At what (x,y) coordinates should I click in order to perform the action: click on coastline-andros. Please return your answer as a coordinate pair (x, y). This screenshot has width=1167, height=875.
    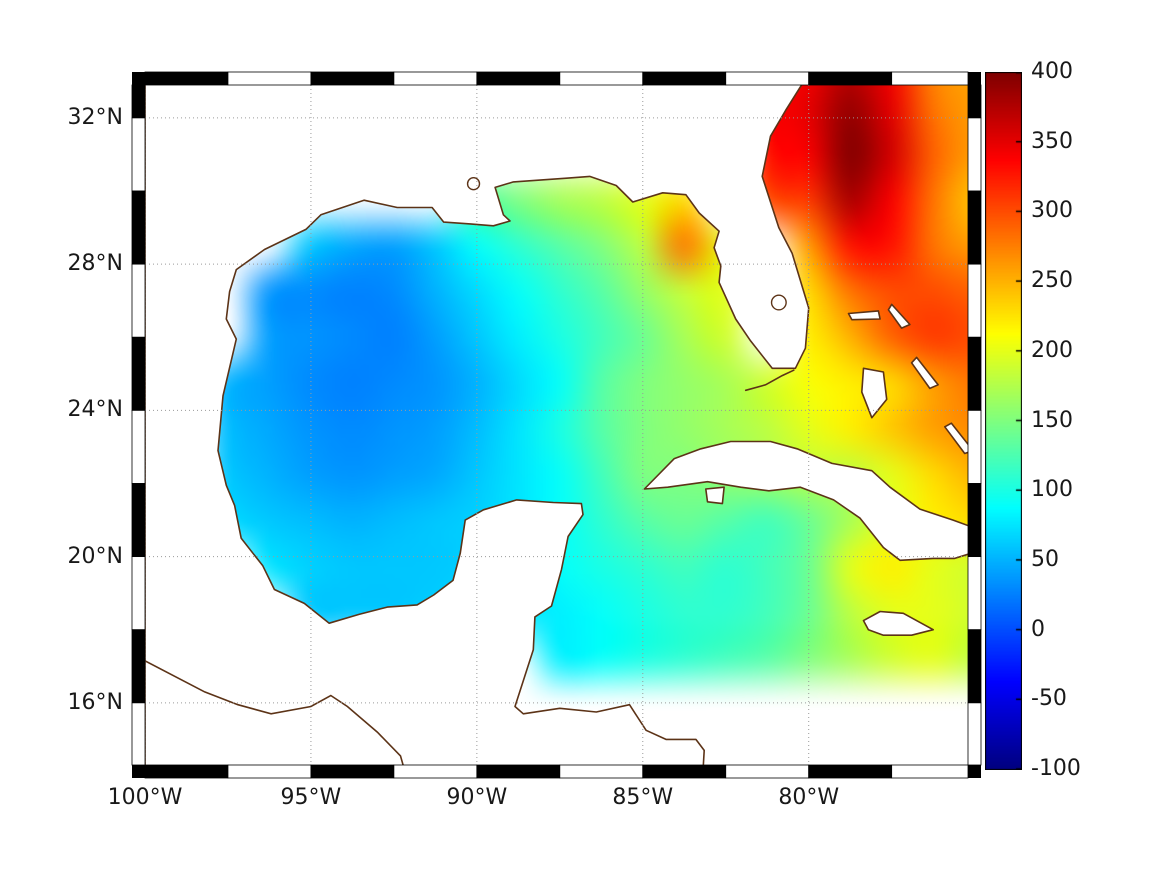
    Looking at the image, I should click on (874, 393).